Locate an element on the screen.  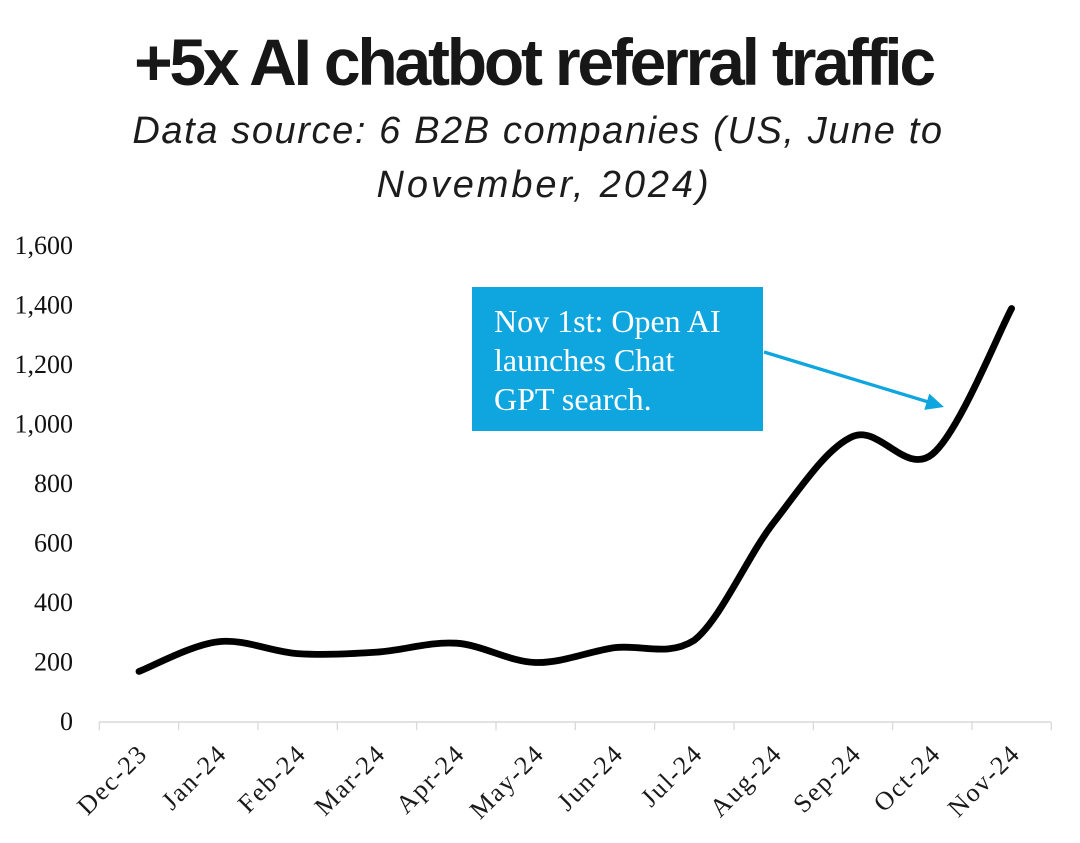
svg-text: 200 is located at coordinates (53, 662).